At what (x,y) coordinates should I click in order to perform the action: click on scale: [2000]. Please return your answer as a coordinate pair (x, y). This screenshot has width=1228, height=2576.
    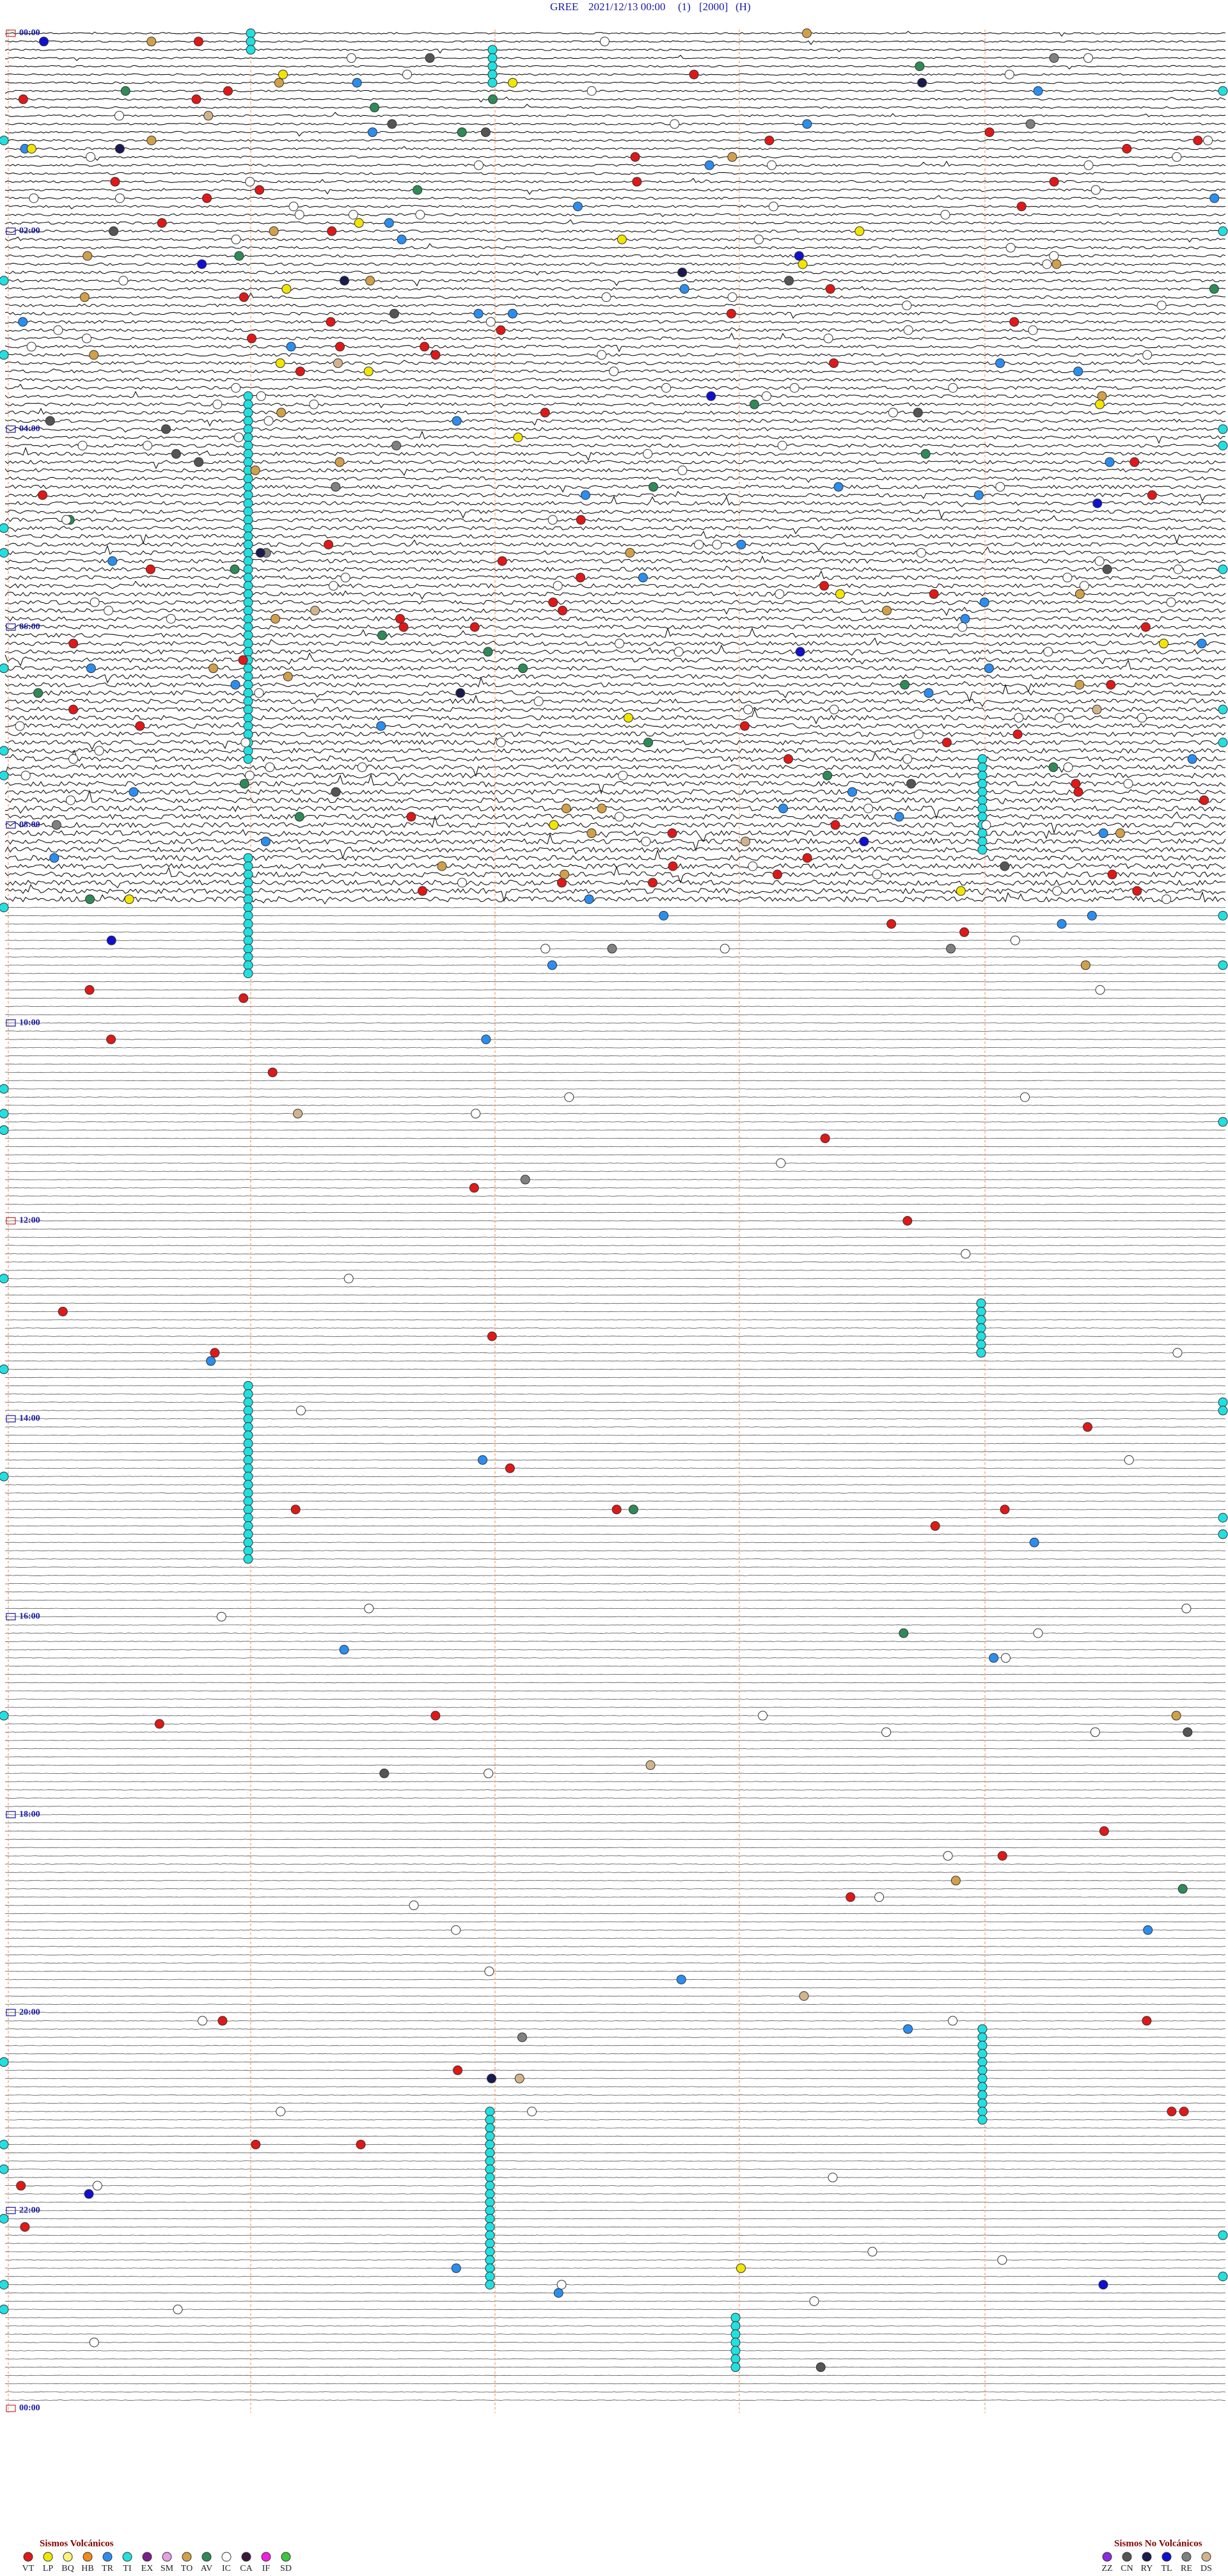
    Looking at the image, I should click on (713, 7).